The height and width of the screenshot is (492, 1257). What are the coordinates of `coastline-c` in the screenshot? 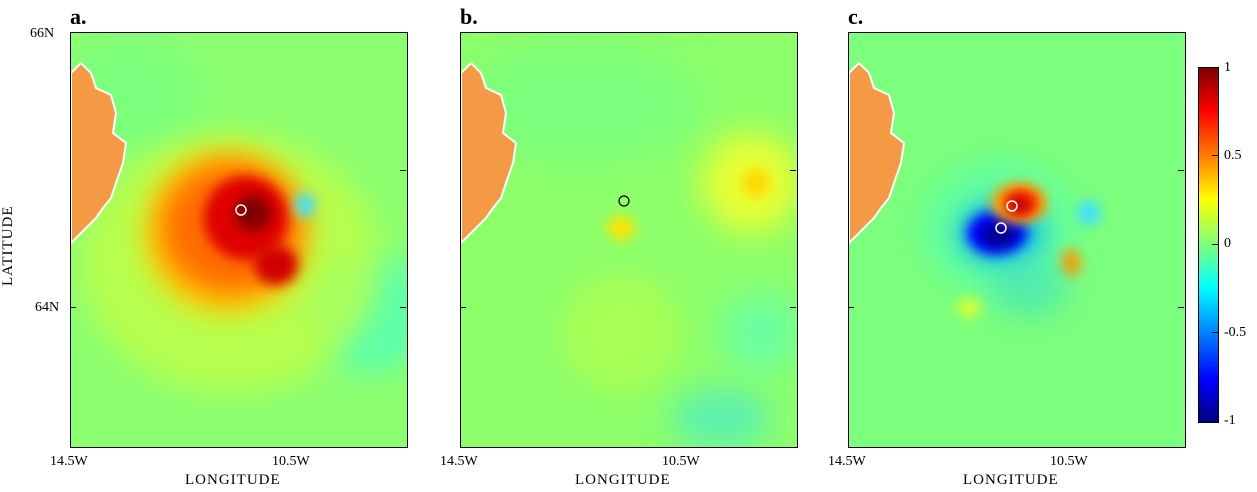 It's located at (877, 153).